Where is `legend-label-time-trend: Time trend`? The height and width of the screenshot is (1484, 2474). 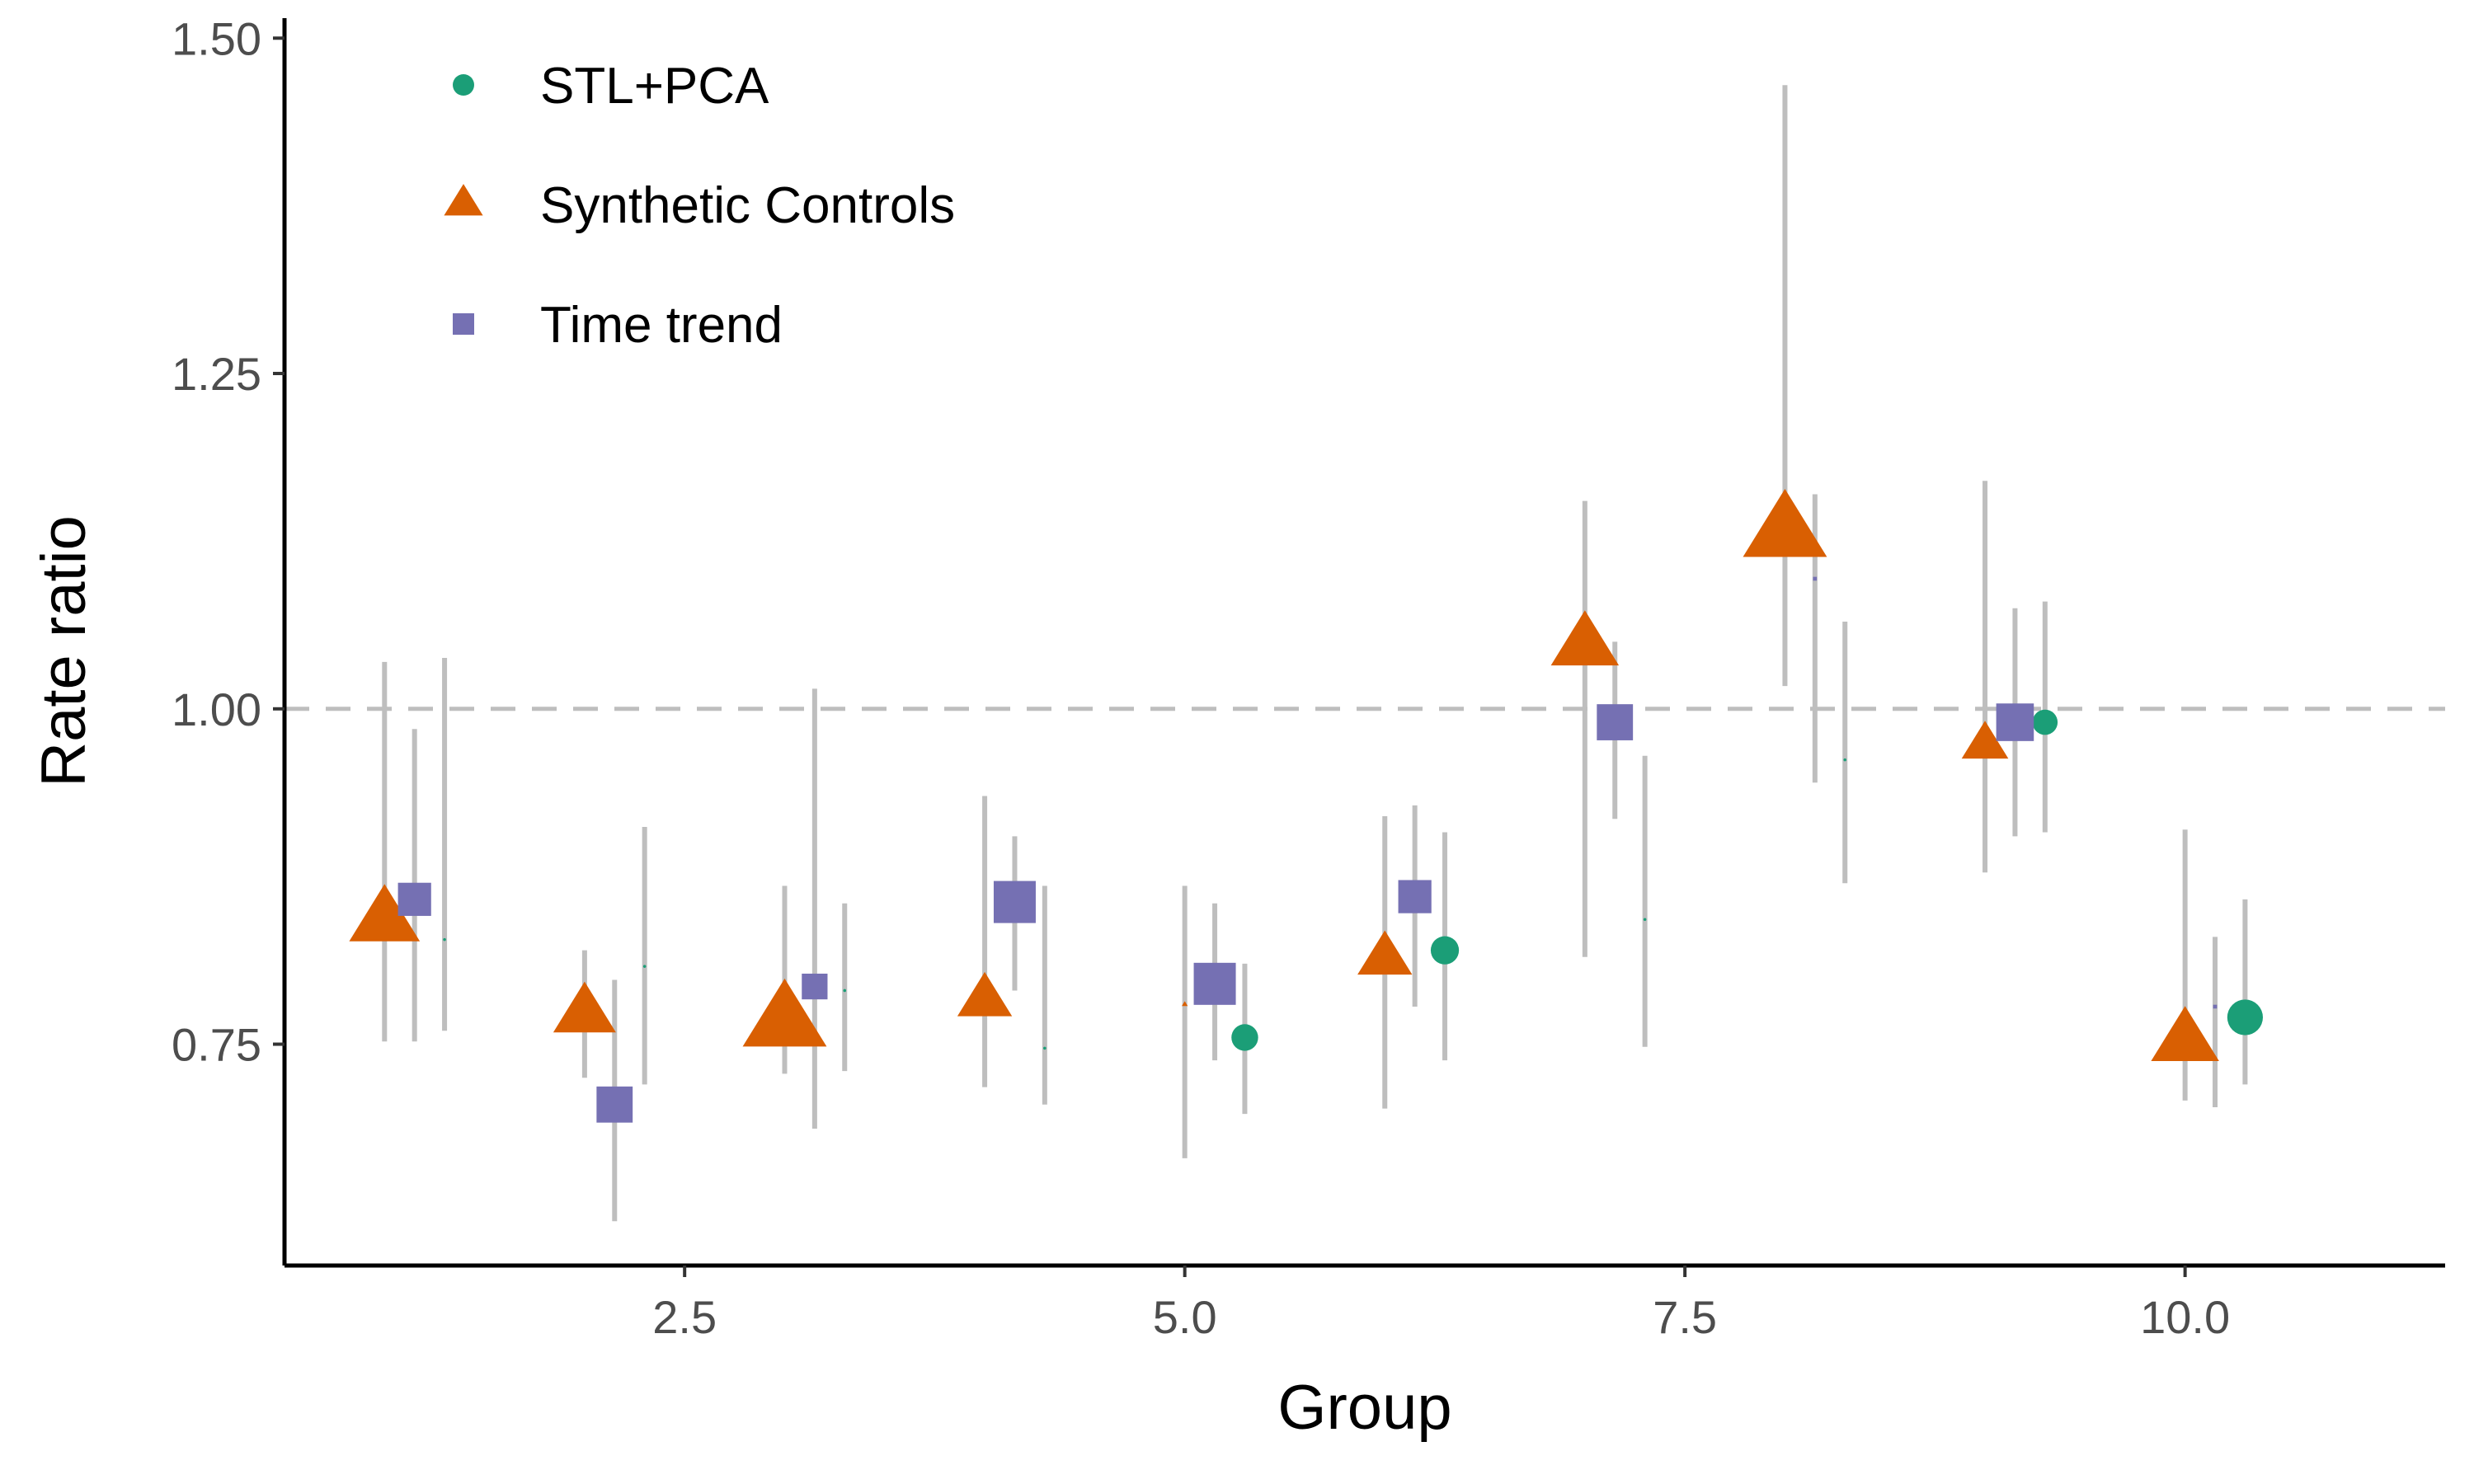 legend-label-time-trend: Time trend is located at coordinates (661, 325).